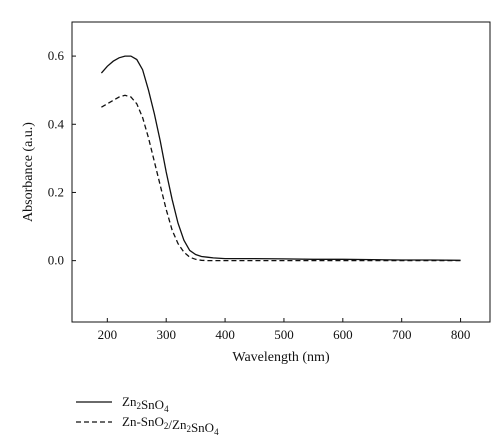 The width and height of the screenshot is (500, 448). What do you see at coordinates (56, 55) in the screenshot?
I see `y-tick-label: 0.6` at bounding box center [56, 55].